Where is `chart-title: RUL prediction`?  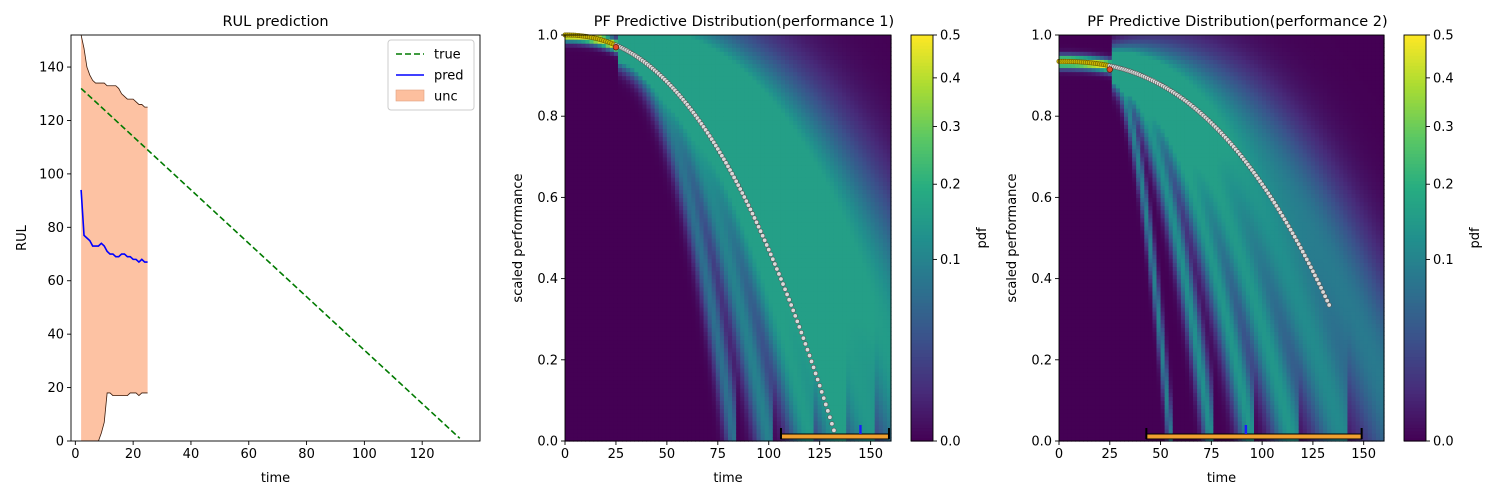 chart-title: RUL prediction is located at coordinates (275, 22).